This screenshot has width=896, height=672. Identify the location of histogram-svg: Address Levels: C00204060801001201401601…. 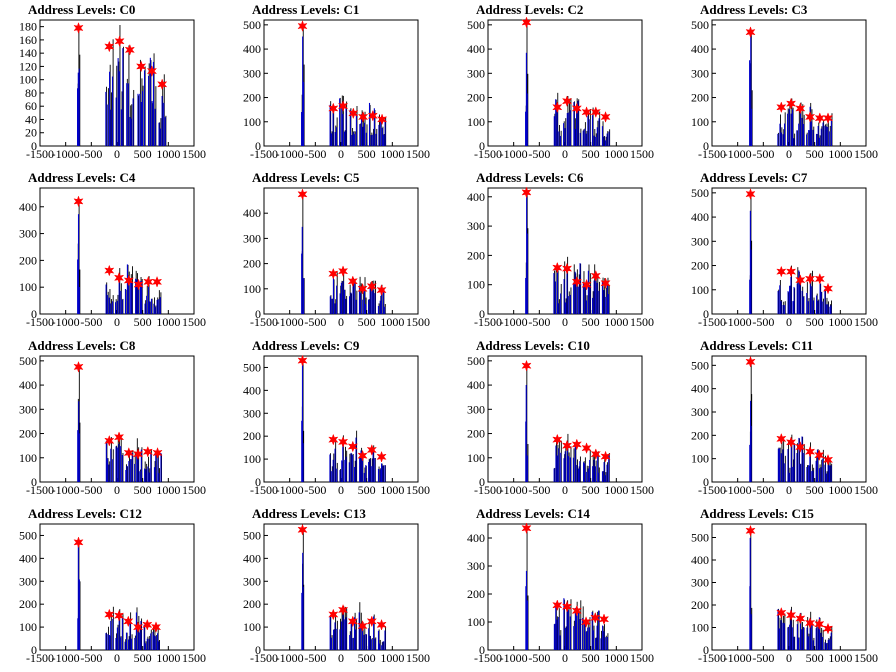
(112, 81).